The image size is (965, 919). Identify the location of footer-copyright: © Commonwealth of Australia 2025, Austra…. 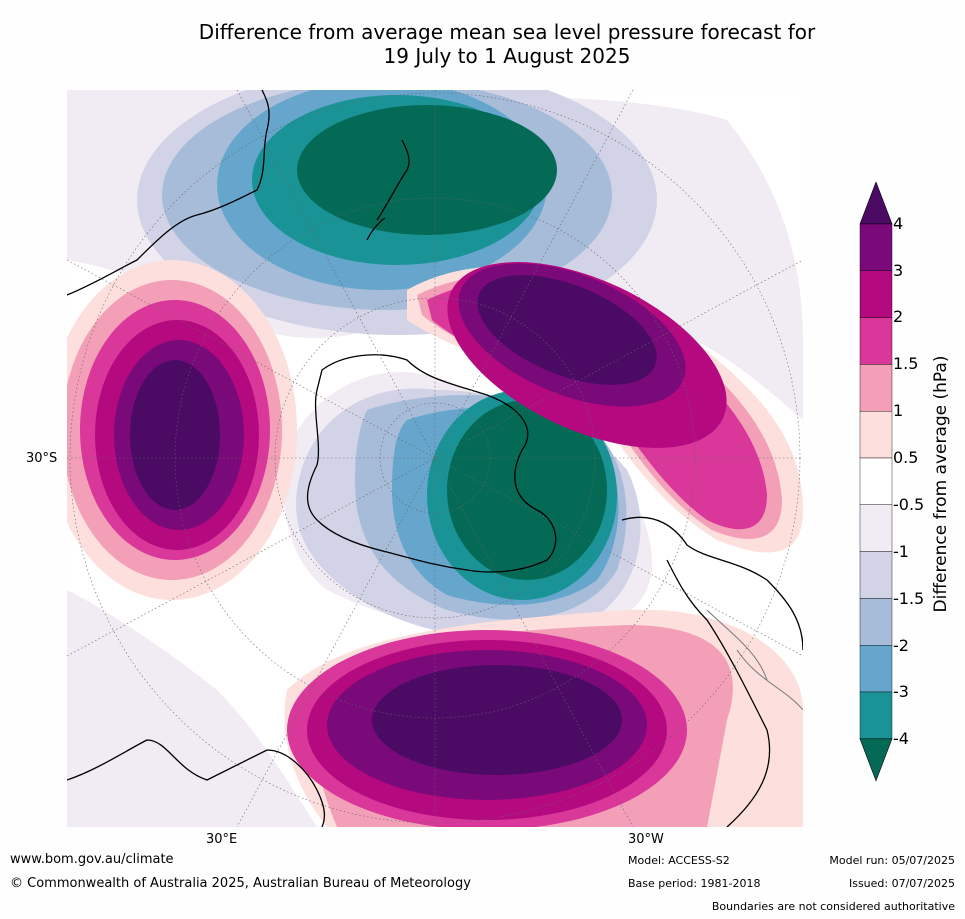
(240, 883).